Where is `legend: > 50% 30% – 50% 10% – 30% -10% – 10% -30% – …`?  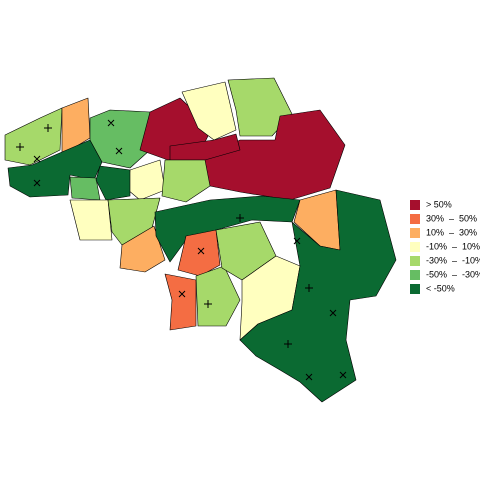 legend: > 50% 30% – 50% 10% – 30% -10% – 10% -30% – … is located at coordinates (445, 246).